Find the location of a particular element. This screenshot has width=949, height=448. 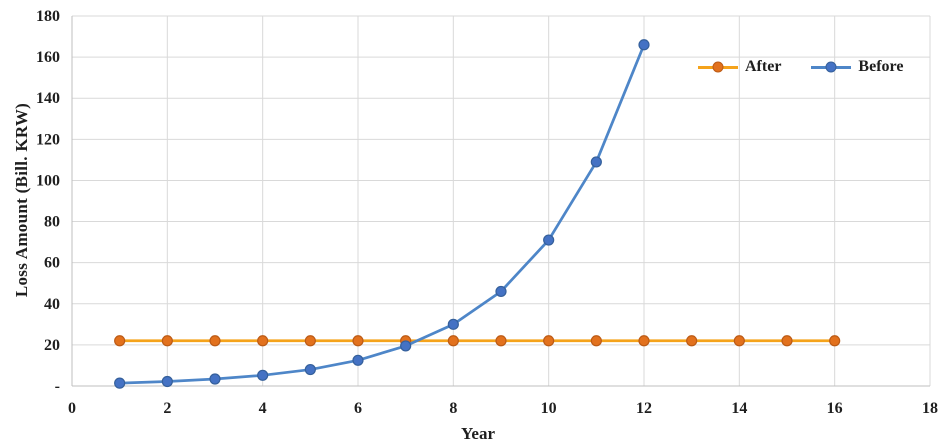

legend-item-before: Before is located at coordinates (857, 67).